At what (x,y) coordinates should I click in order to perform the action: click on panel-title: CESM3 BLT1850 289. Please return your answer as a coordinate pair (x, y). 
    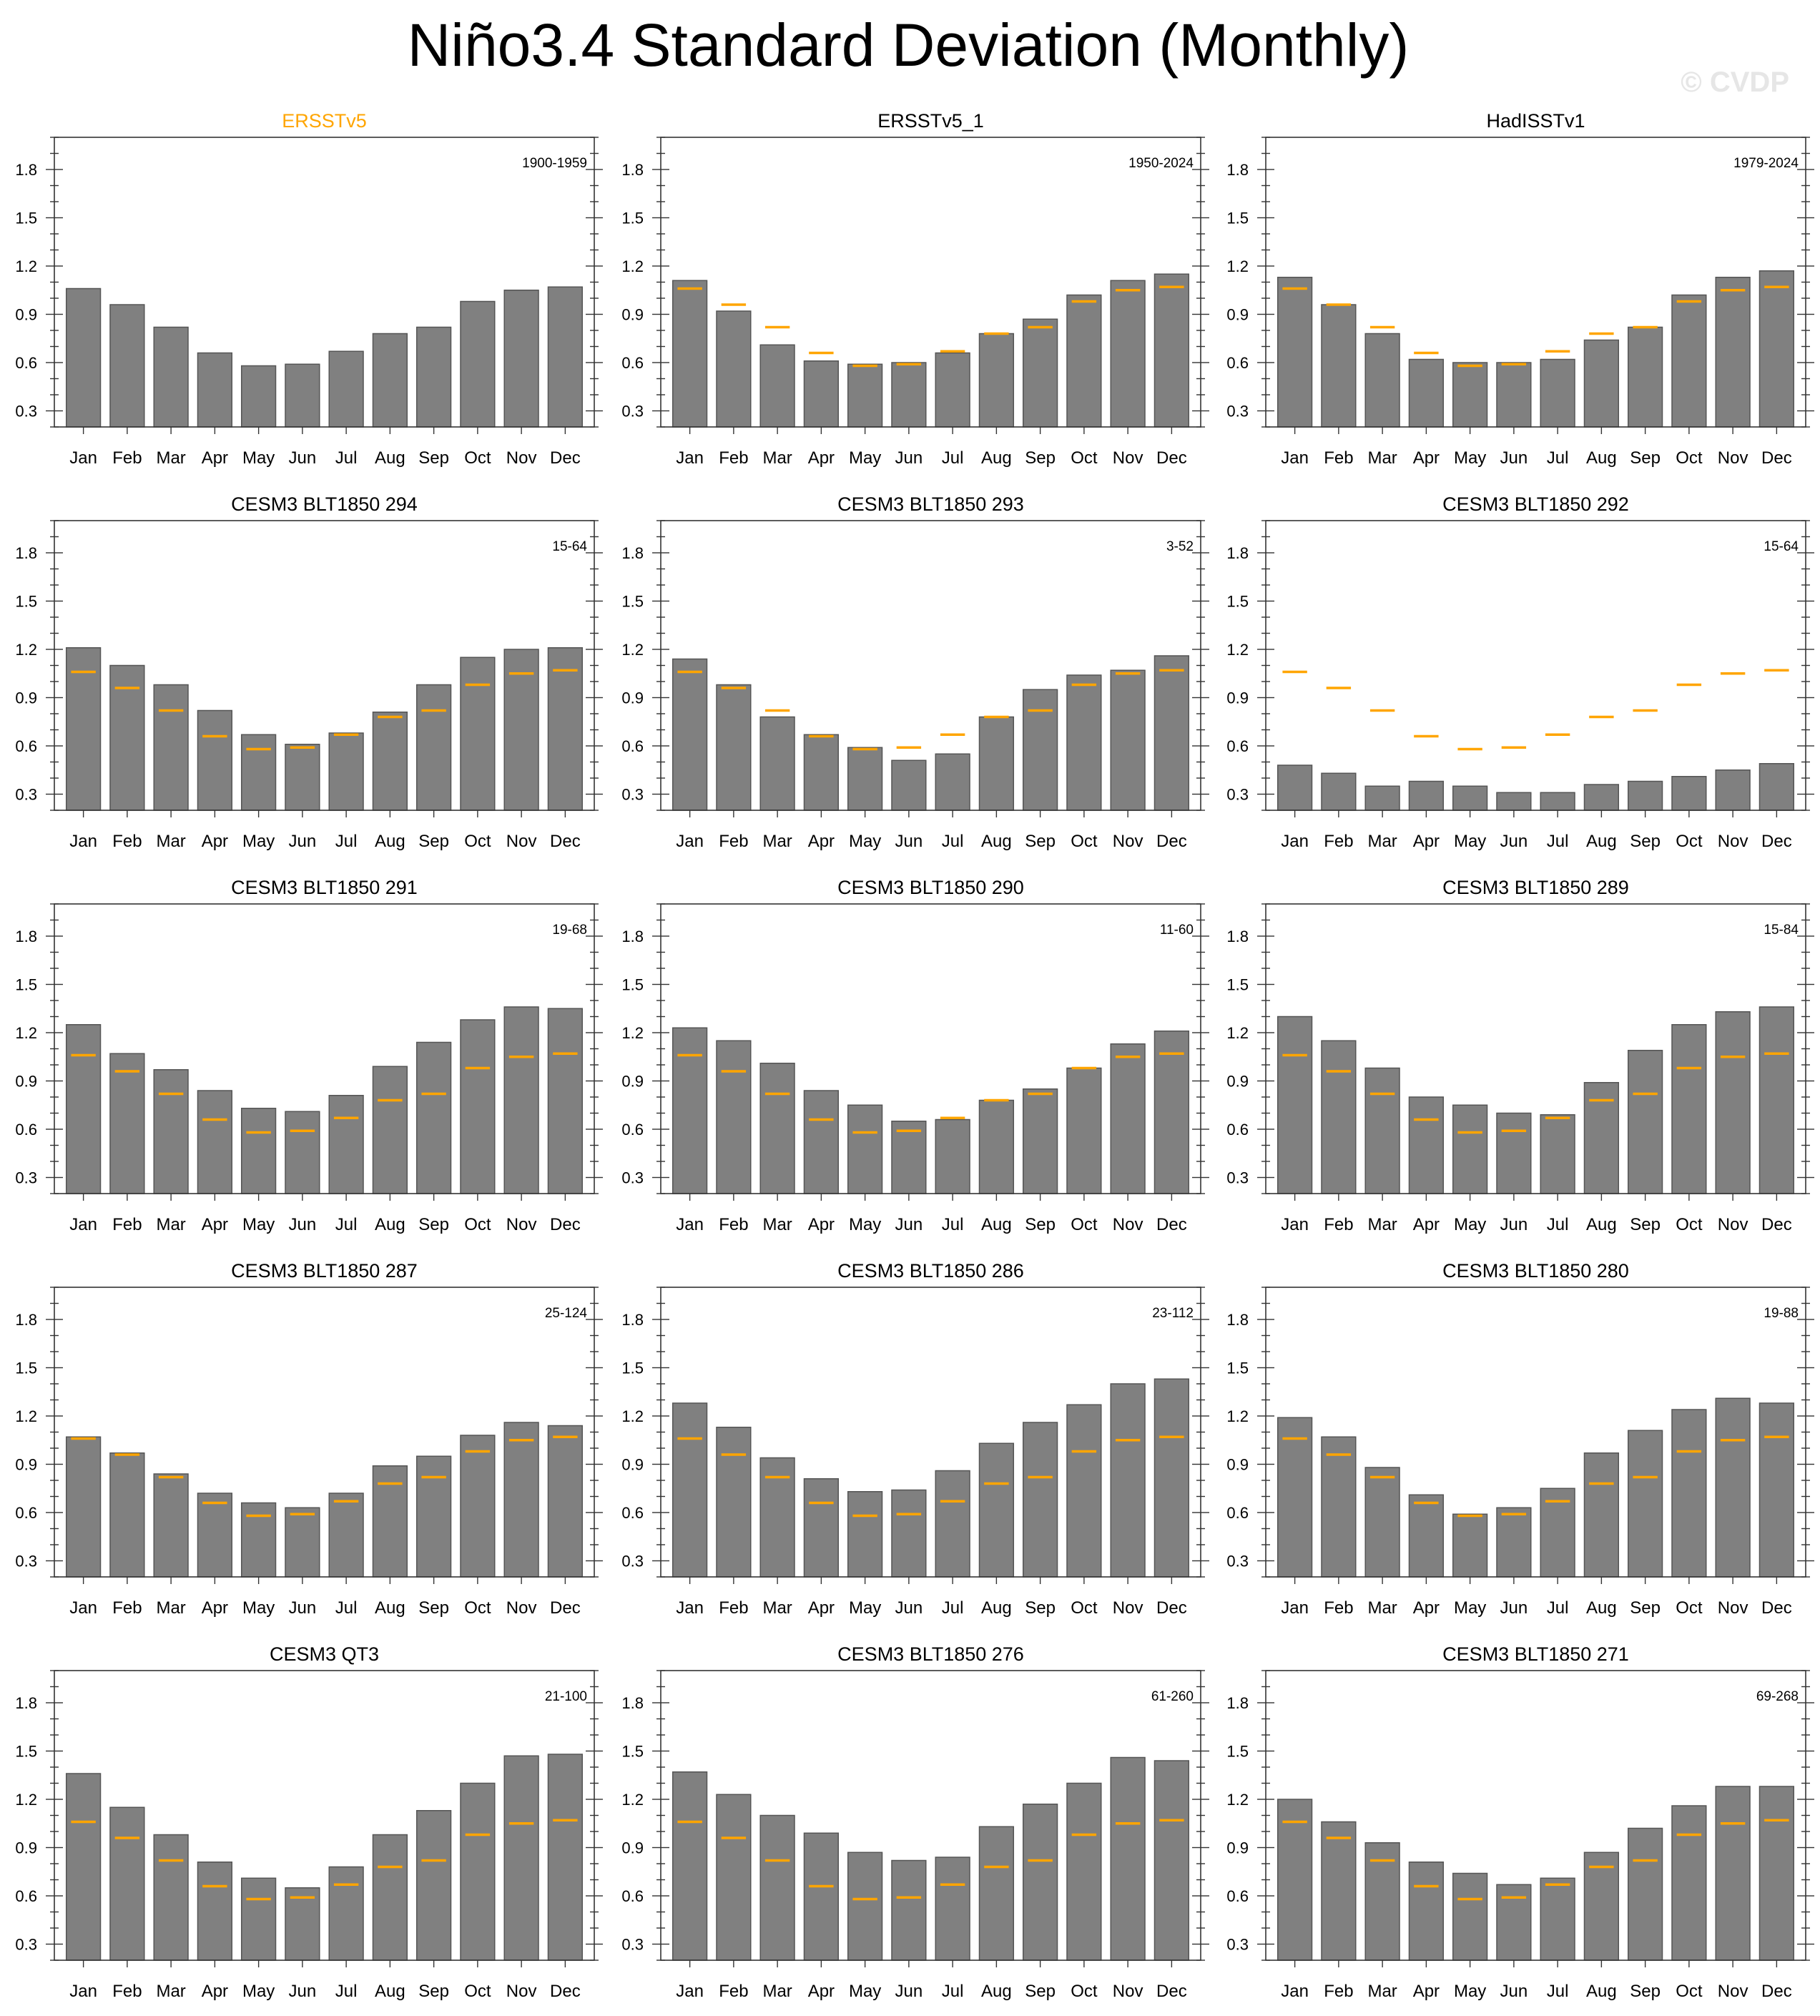
    Looking at the image, I should click on (1535, 887).